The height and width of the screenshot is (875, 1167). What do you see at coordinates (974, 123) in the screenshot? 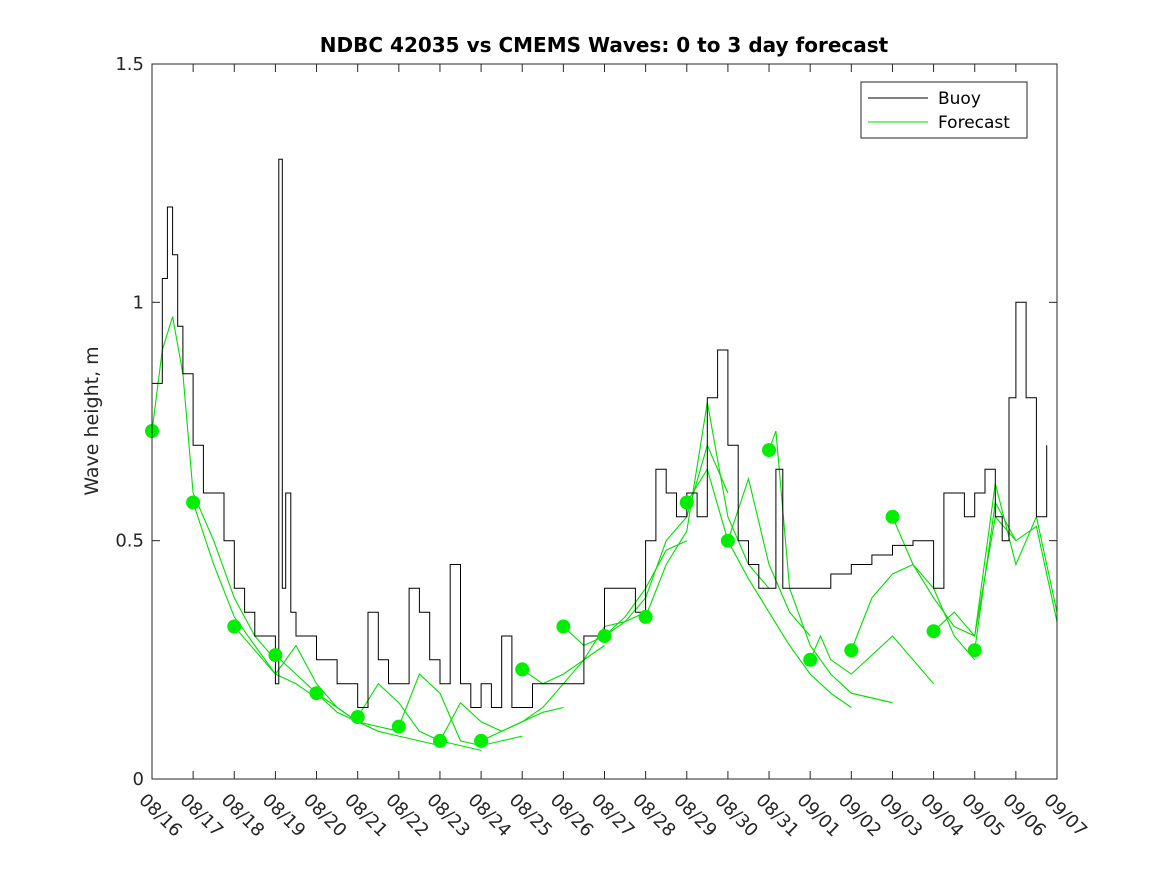
I see `legend-forecast-label: Forecast` at bounding box center [974, 123].